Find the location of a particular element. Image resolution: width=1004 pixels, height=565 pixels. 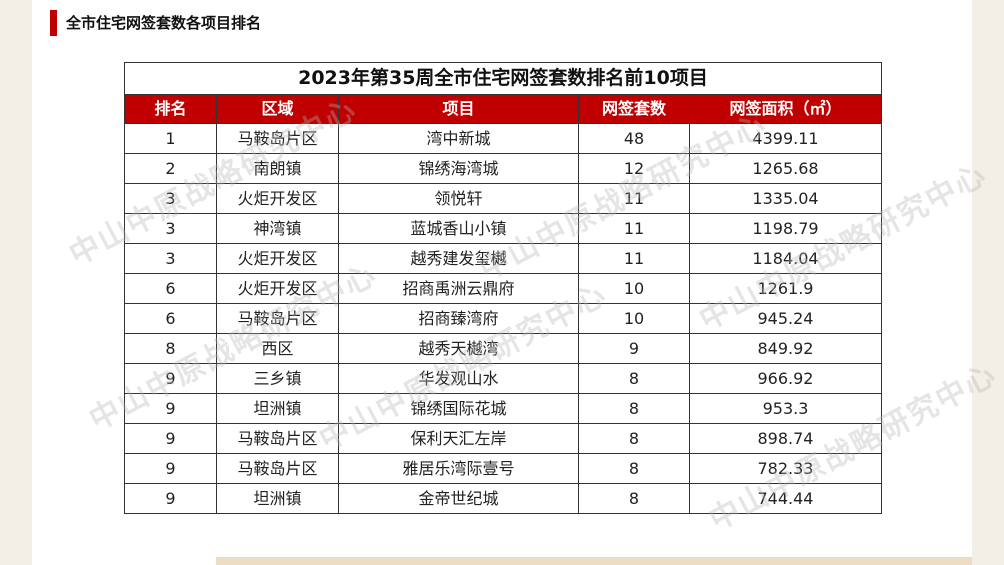

cell-project: 越秀建发玺樾 is located at coordinates (458, 258).